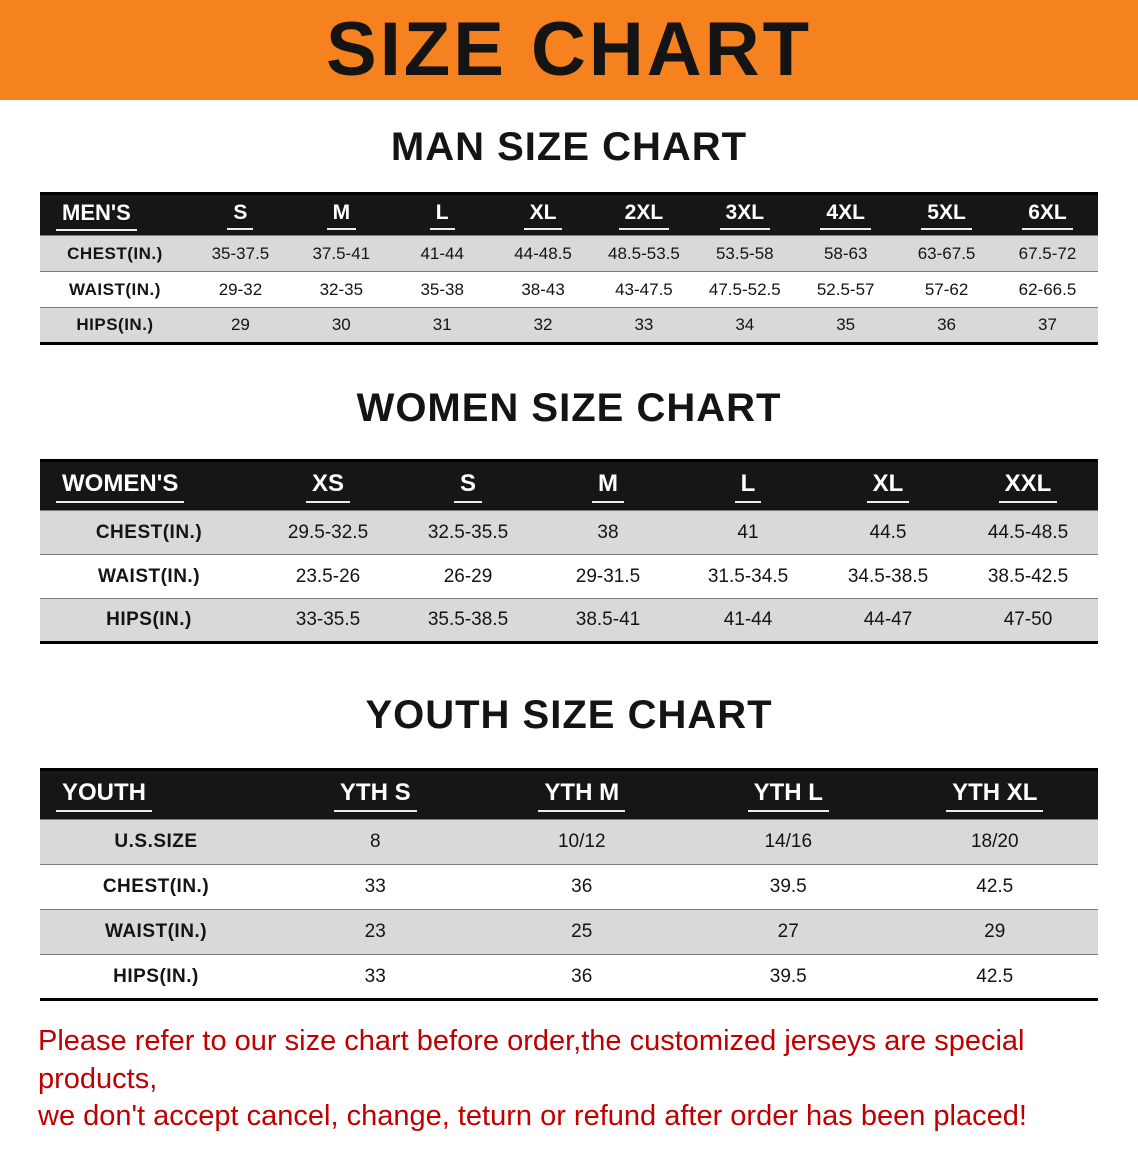 Image resolution: width=1138 pixels, height=1150 pixels. I want to click on size-header-cell: 2XL, so click(644, 214).